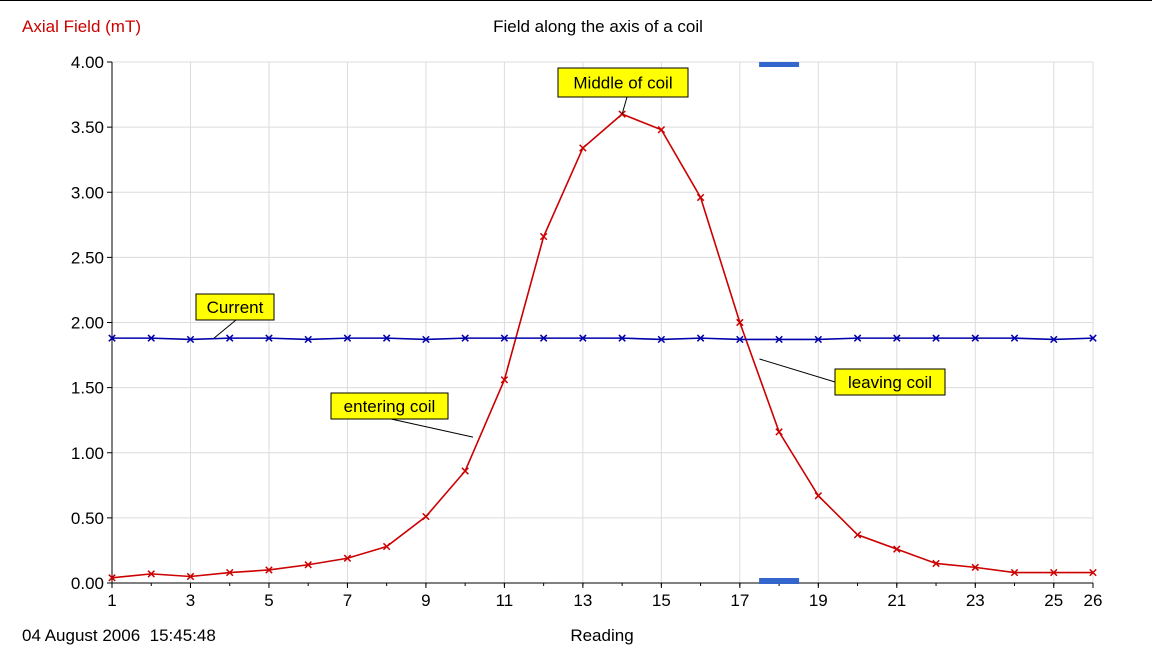 This screenshot has width=1152, height=660. I want to click on x-tick-label: 1, so click(111, 600).